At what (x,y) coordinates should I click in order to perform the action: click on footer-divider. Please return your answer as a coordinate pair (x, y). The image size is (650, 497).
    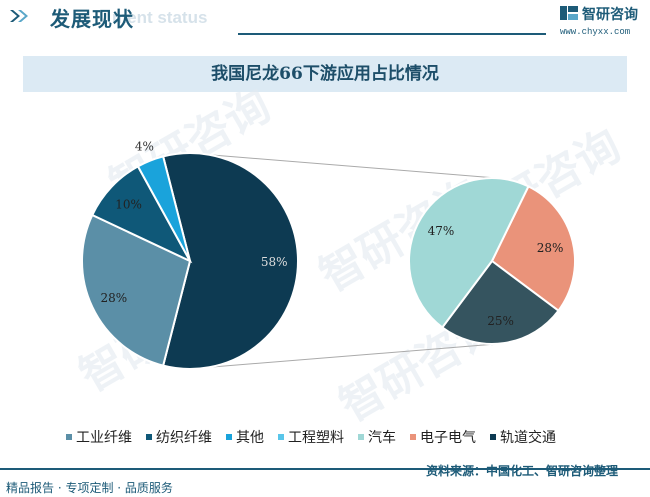
    Looking at the image, I should click on (325, 469).